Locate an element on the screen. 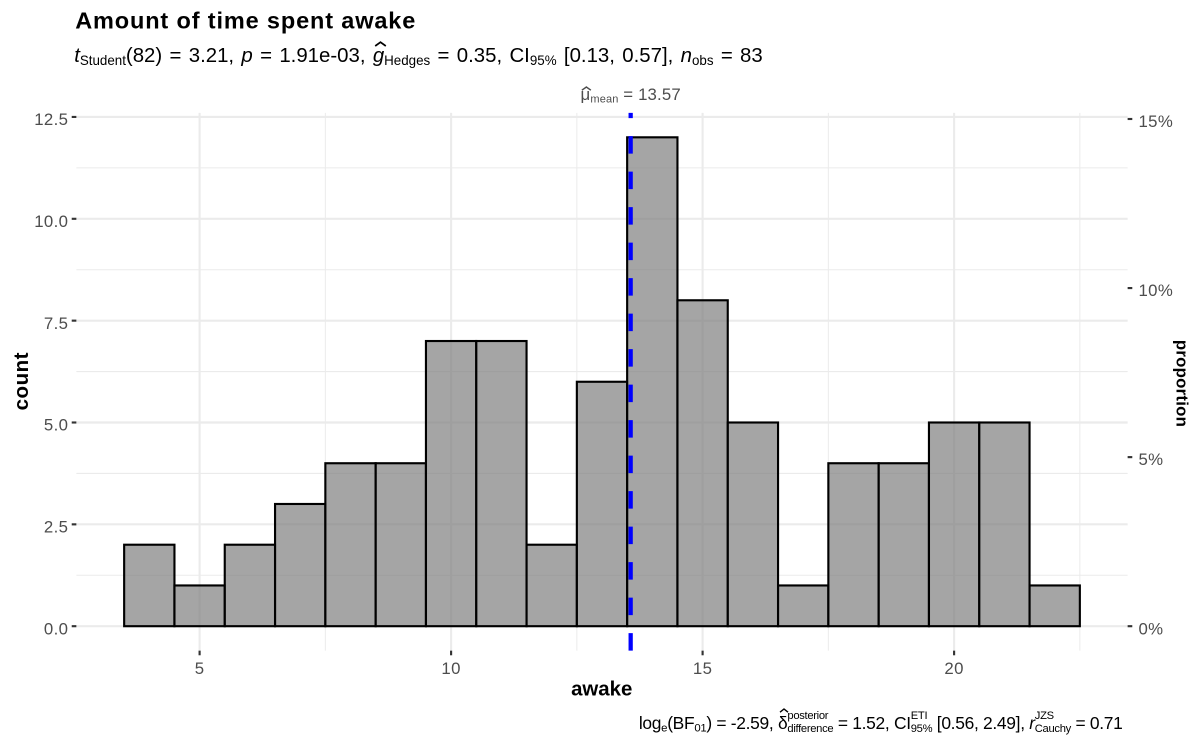 The width and height of the screenshot is (1200, 750). svg-text: 5.0 is located at coordinates (56, 425).